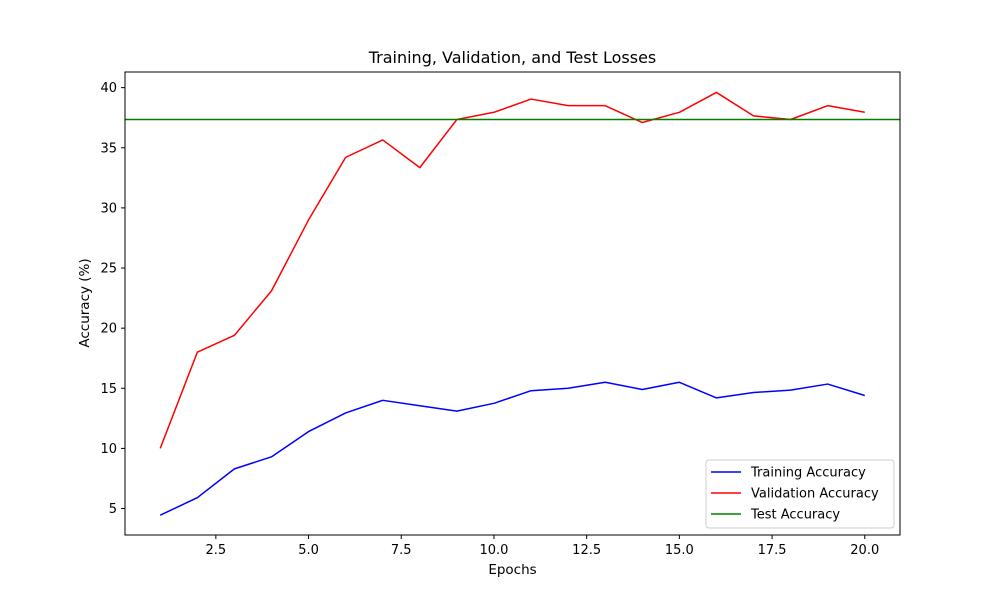 Image resolution: width=1000 pixels, height=605 pixels. I want to click on x-tick-label: 15.0, so click(679, 550).